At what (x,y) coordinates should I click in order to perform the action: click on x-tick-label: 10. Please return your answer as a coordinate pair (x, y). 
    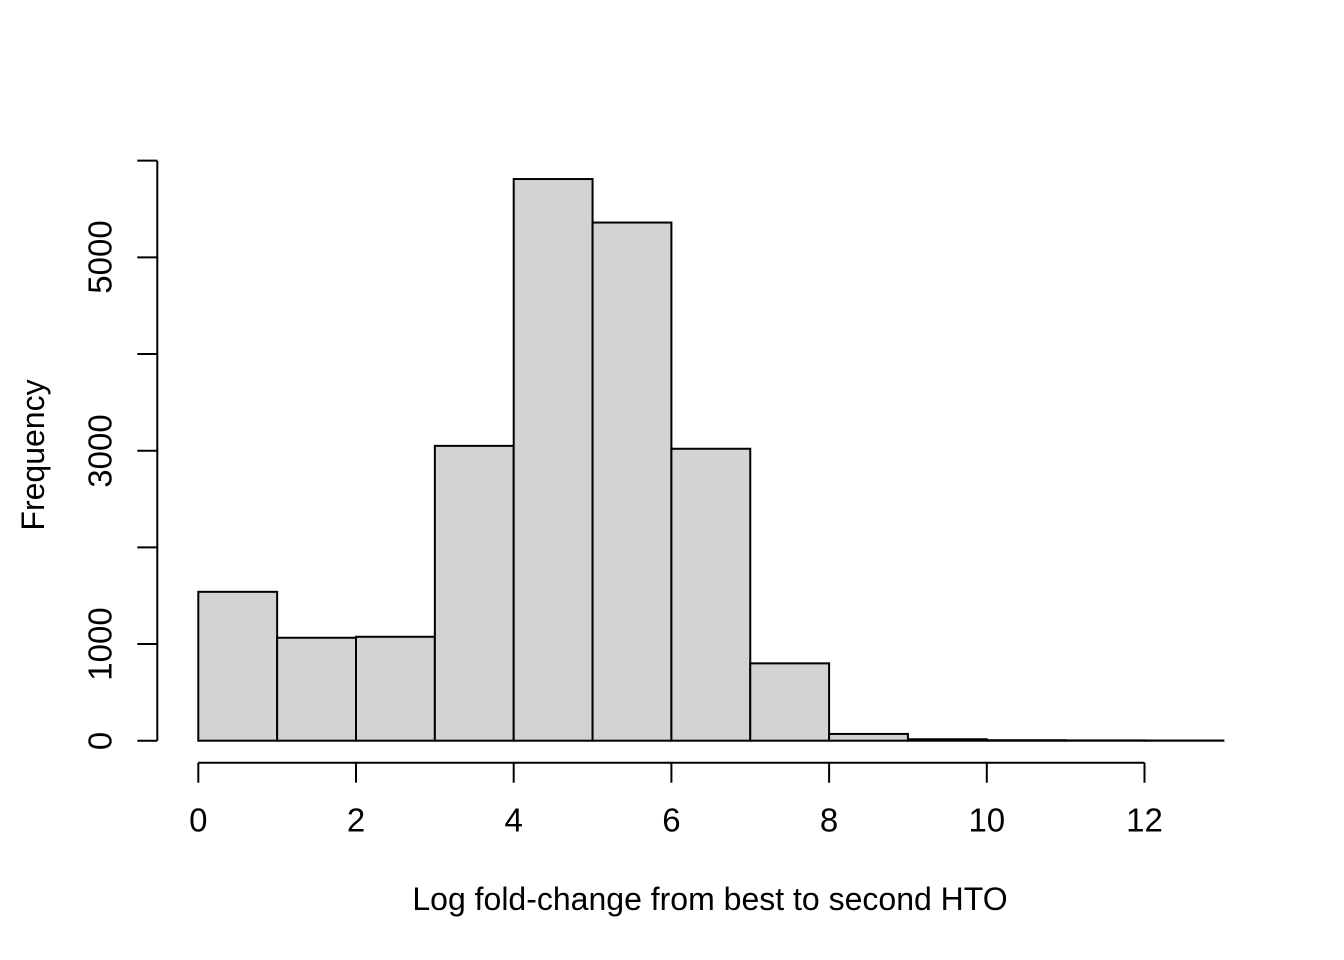
    Looking at the image, I should click on (987, 820).